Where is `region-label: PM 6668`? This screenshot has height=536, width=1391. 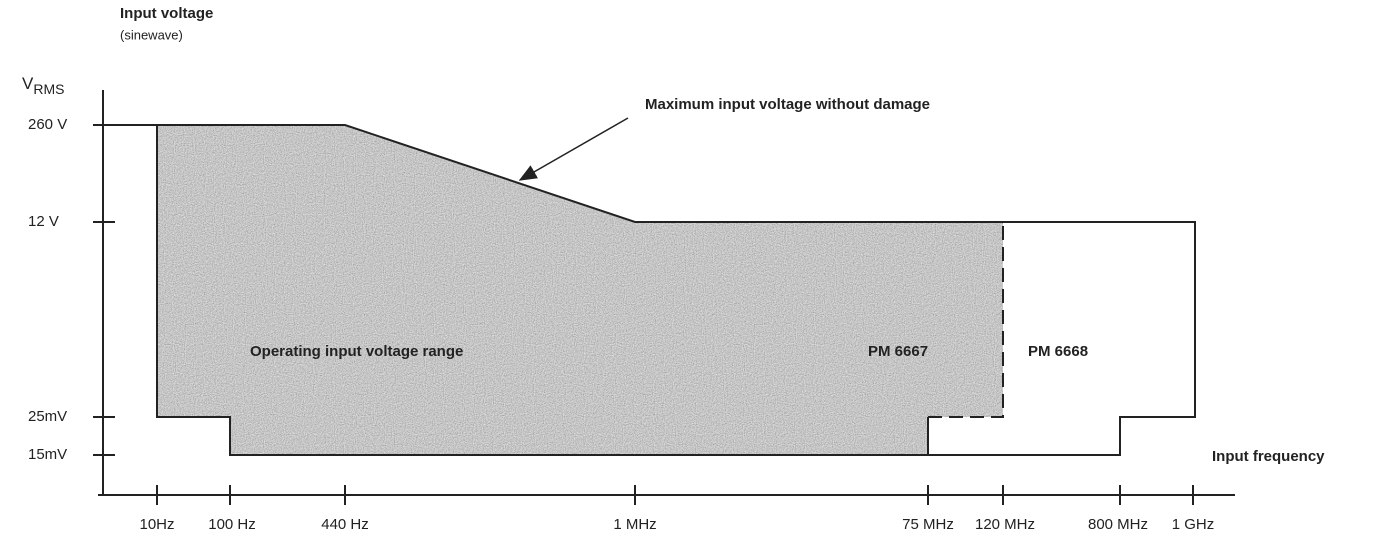
region-label: PM 6668 is located at coordinates (1058, 351).